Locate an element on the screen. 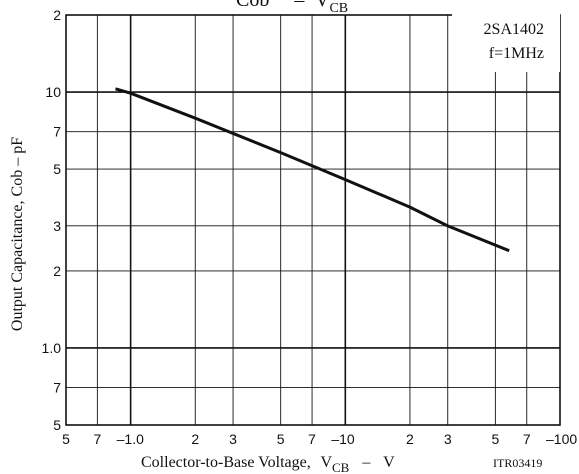 The height and width of the screenshot is (474, 579). x-tick-label: –100 is located at coordinates (561, 439).